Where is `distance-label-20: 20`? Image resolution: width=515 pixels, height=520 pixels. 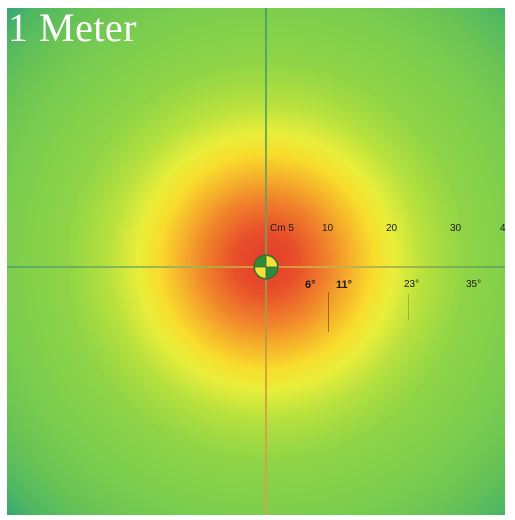
distance-label-20: 20 is located at coordinates (392, 228).